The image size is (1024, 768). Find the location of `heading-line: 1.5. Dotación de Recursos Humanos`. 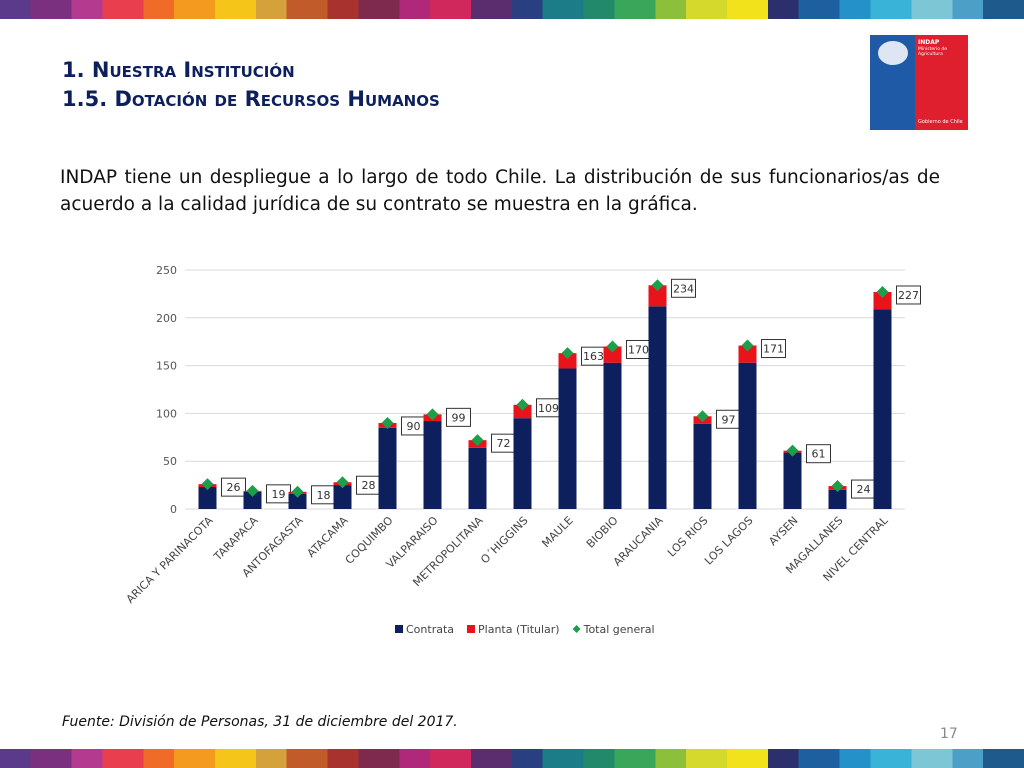

heading-line: 1.5. Dotación de Recursos Humanos is located at coordinates (251, 99).